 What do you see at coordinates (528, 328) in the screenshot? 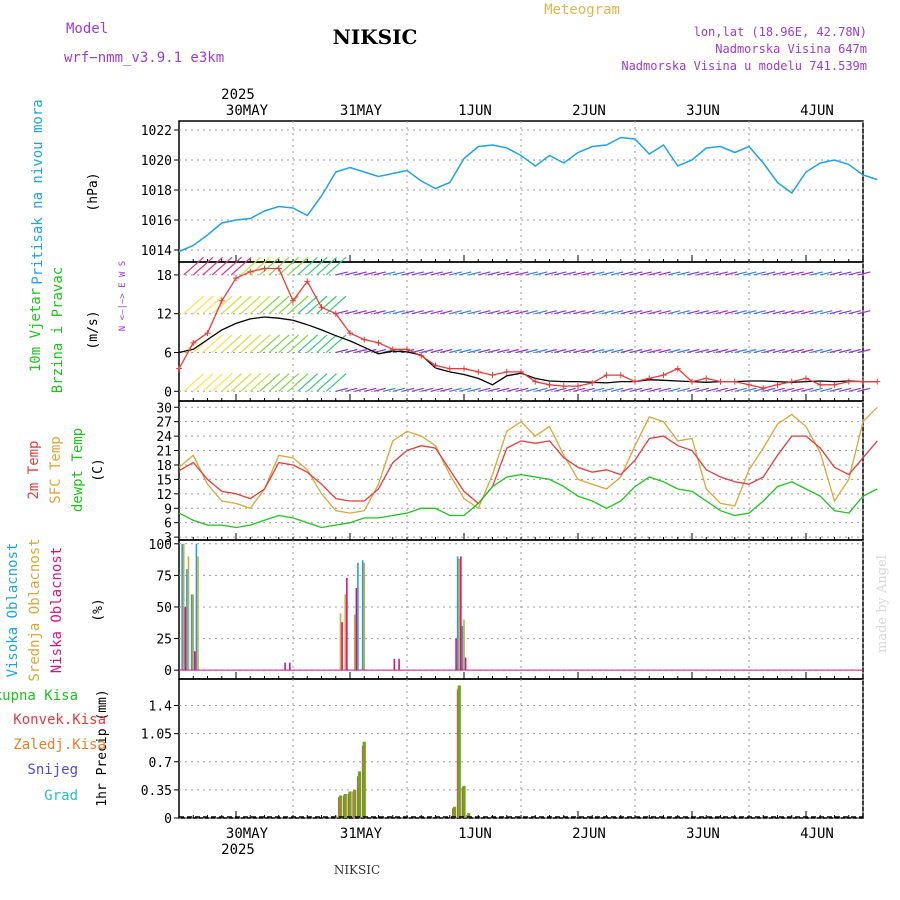
I see `wind-gust-line` at bounding box center [528, 328].